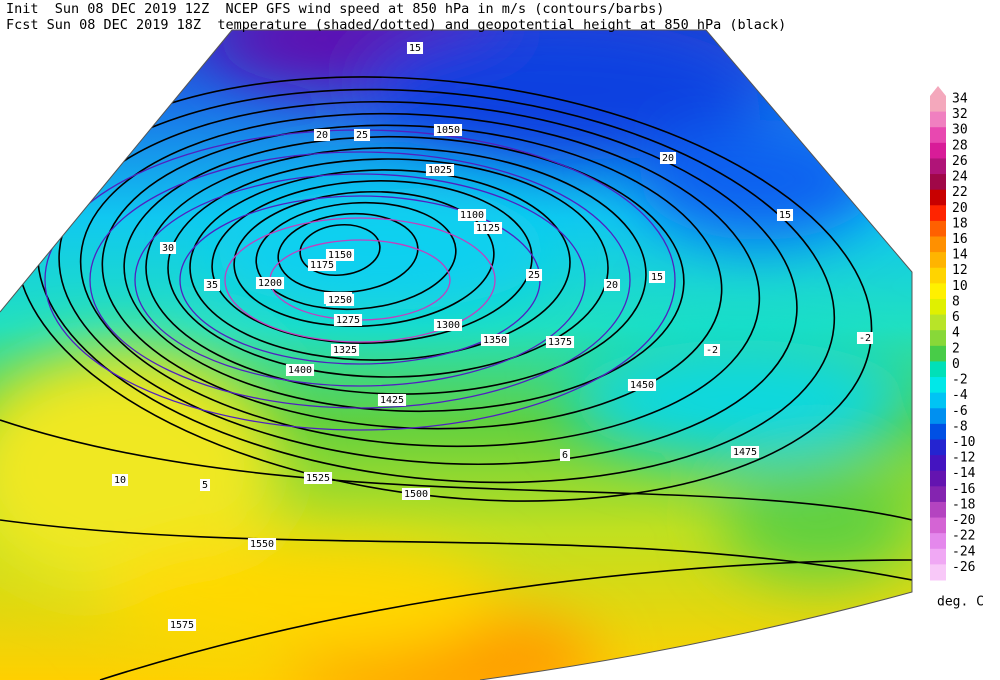 The image size is (1000, 680). What do you see at coordinates (534, 275) in the screenshot?
I see `contour-label: 25` at bounding box center [534, 275].